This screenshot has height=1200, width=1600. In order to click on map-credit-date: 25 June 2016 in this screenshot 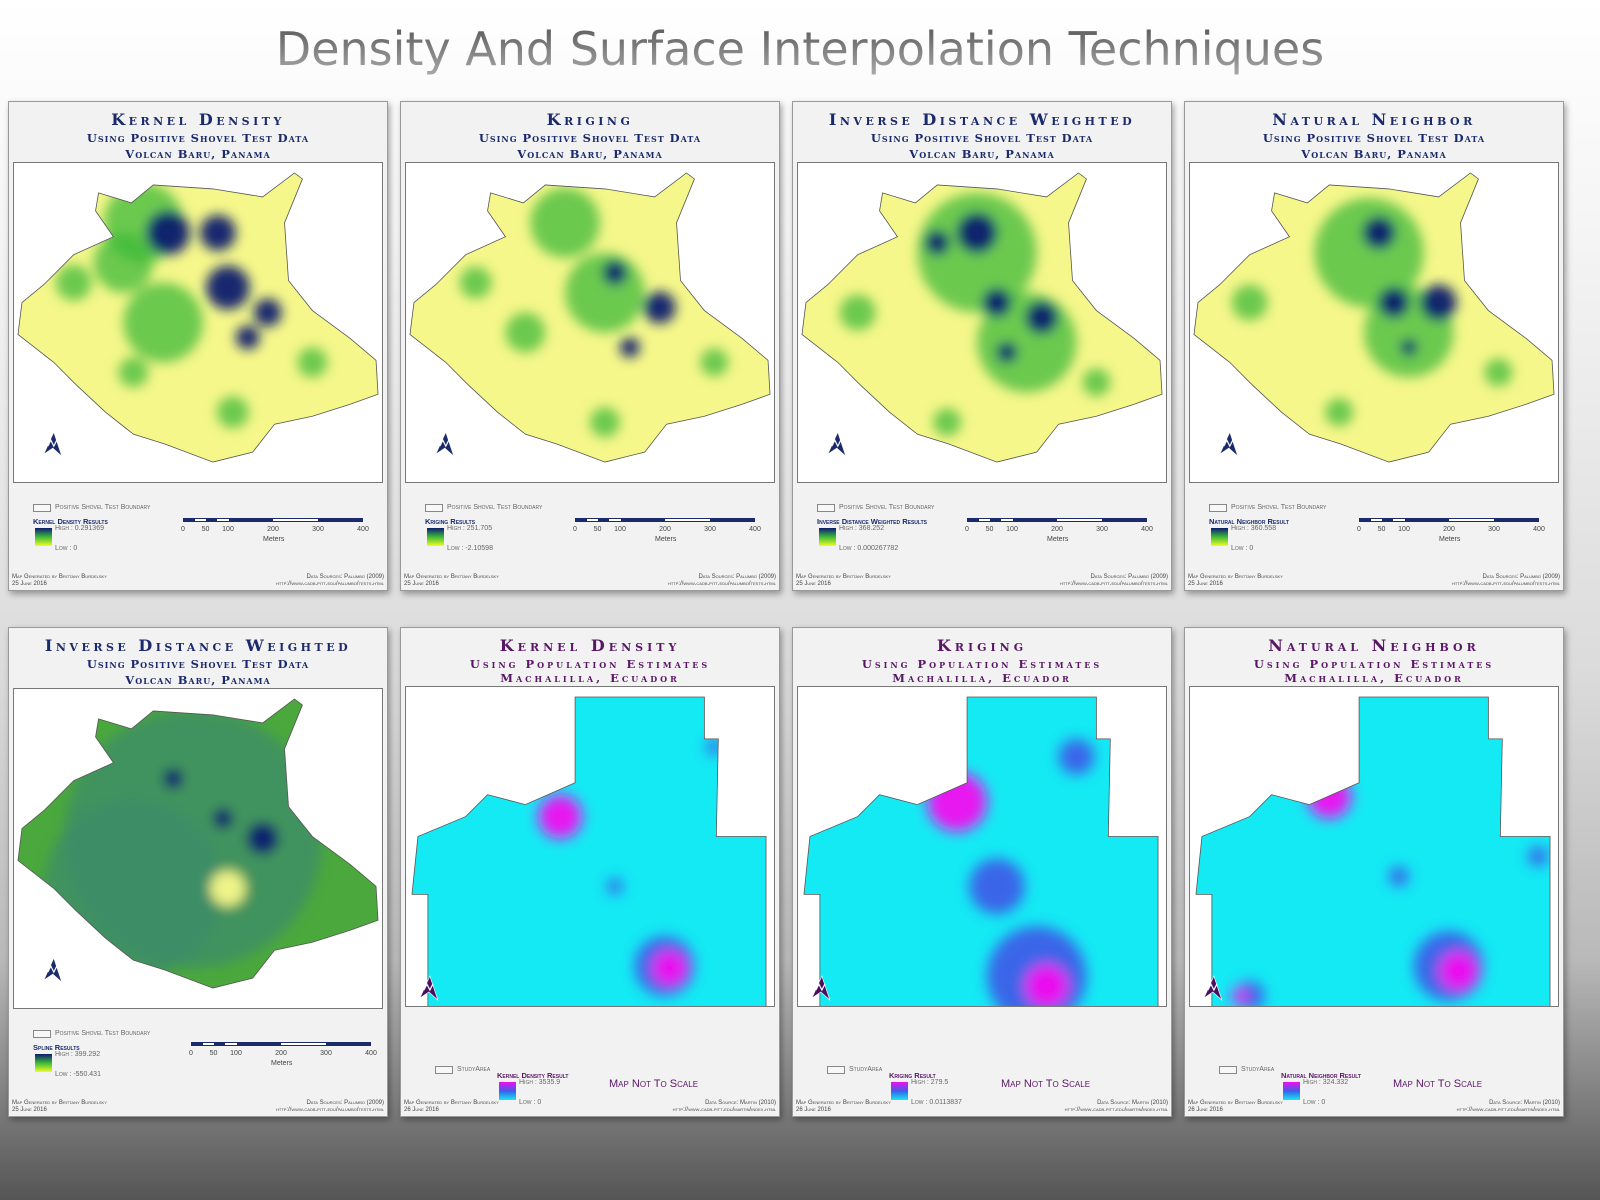, I will do `click(813, 584)`.